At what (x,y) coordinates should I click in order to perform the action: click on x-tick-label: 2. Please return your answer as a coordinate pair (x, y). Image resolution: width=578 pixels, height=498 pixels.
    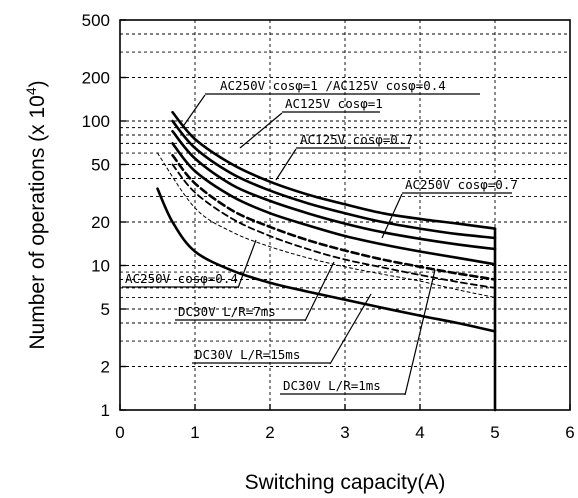
    Looking at the image, I should click on (269, 432).